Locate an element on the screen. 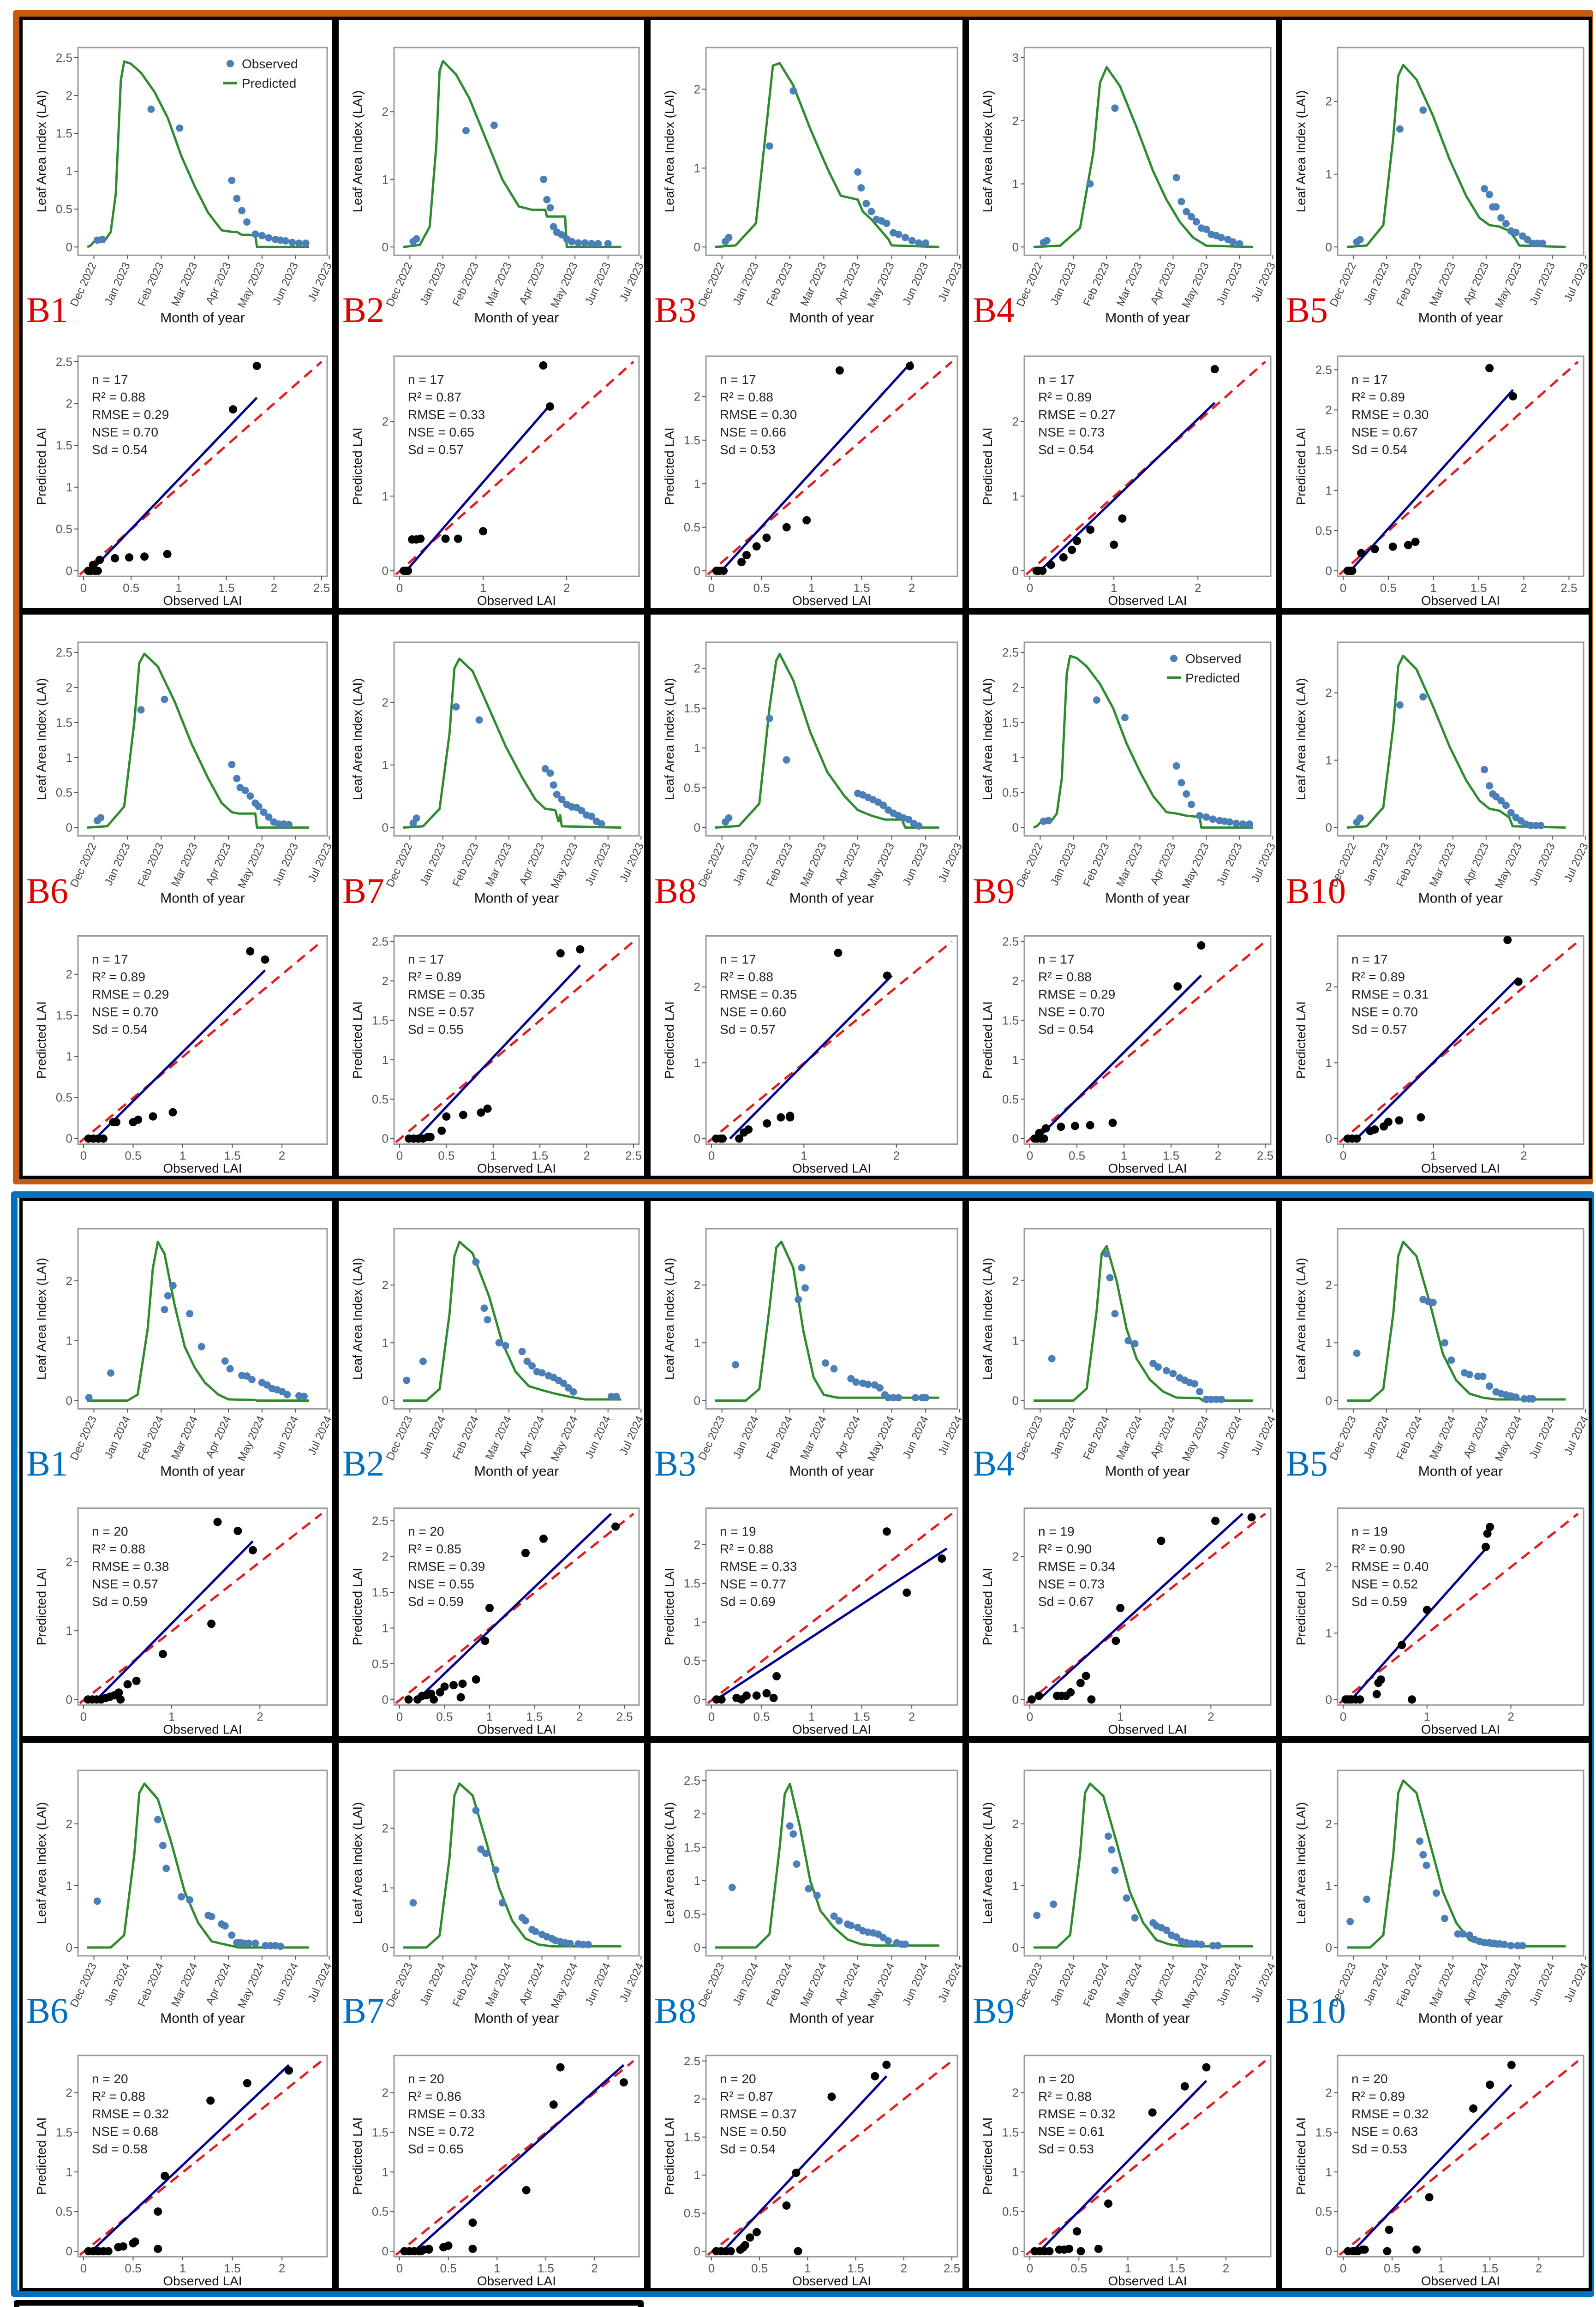  block-label: B8 is located at coordinates (676, 2010).